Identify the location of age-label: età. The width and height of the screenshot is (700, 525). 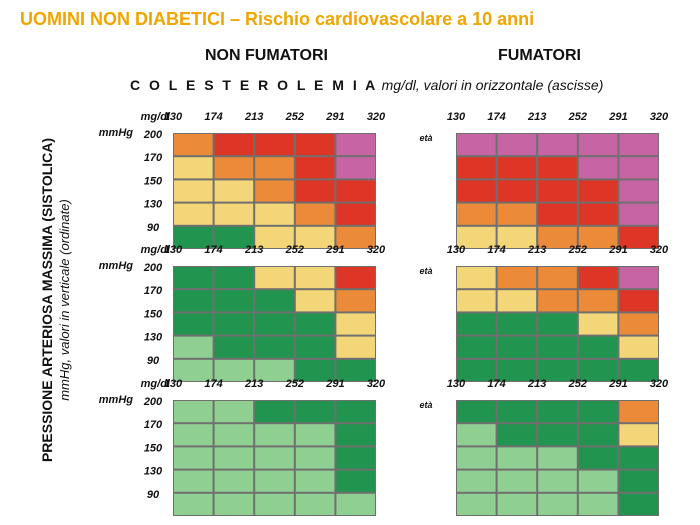
(425, 138).